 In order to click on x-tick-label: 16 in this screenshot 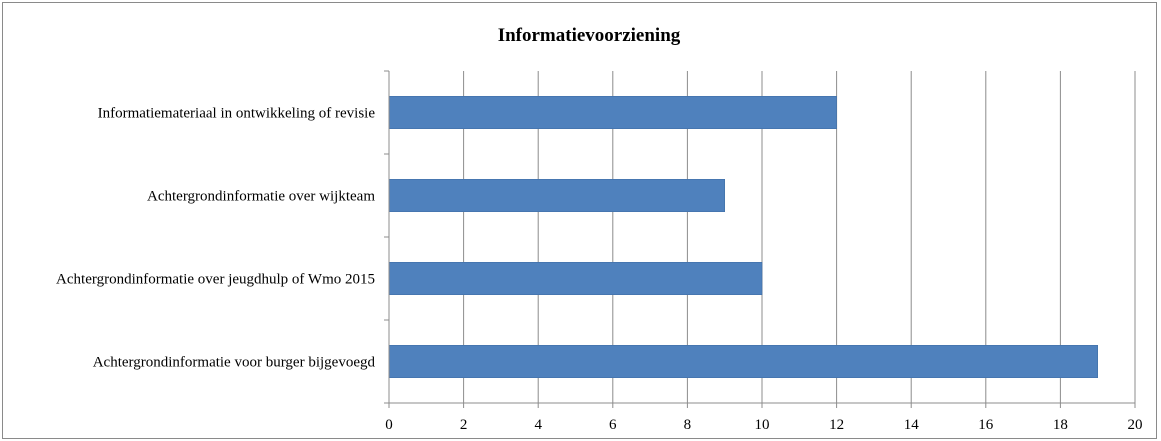, I will do `click(986, 425)`.